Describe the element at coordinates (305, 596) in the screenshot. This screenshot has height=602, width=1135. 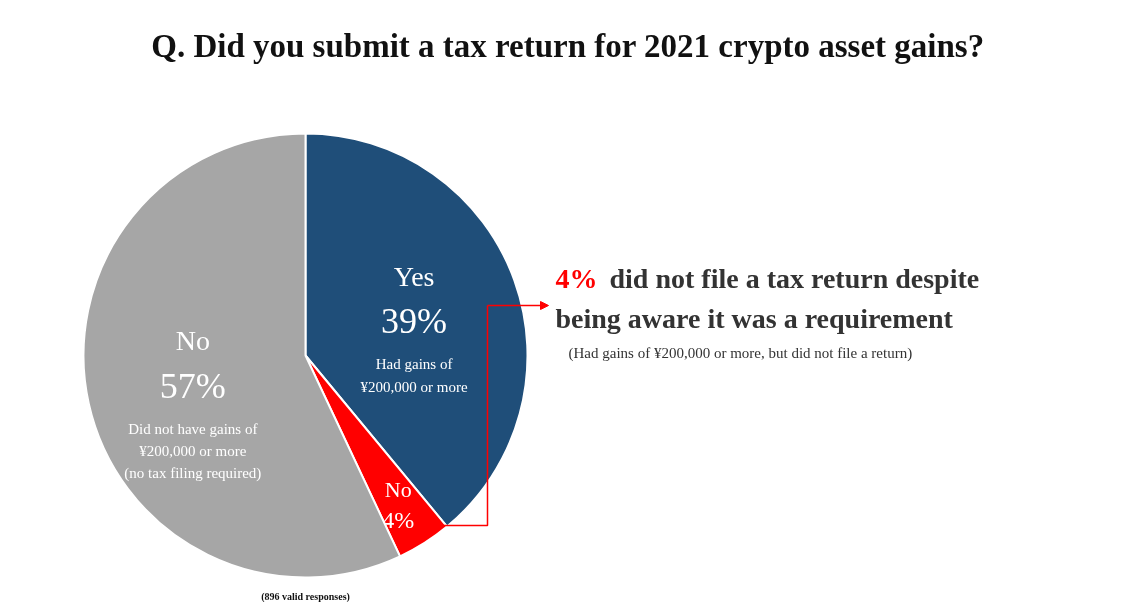
I see `text: (896 valid responses)` at that location.